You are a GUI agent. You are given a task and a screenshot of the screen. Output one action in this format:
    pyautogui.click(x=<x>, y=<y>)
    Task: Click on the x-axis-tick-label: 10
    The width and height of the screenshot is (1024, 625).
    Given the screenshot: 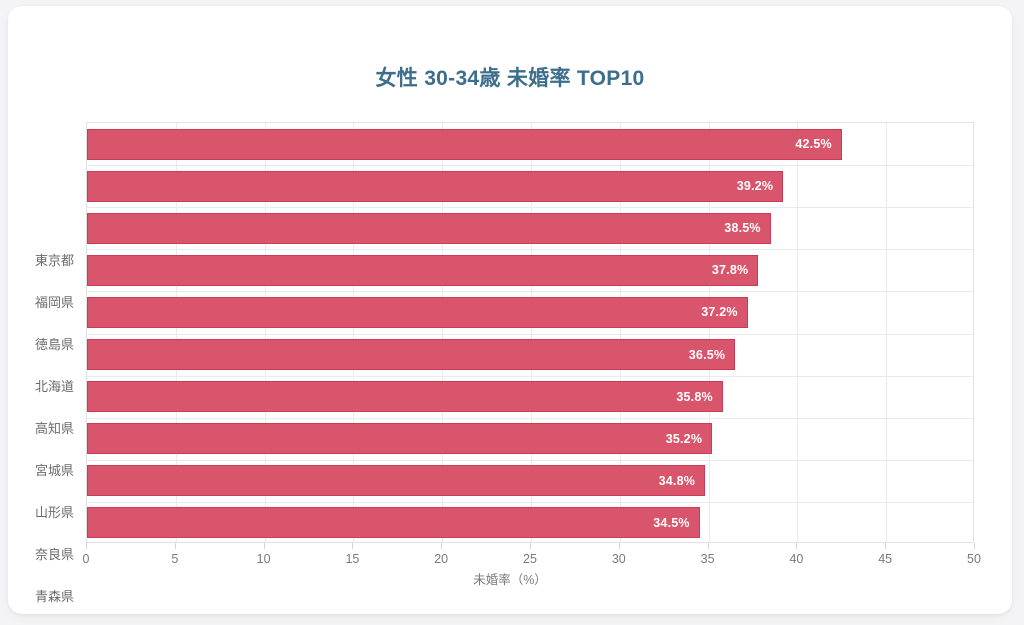 What is the action you would take?
    pyautogui.click(x=263, y=559)
    